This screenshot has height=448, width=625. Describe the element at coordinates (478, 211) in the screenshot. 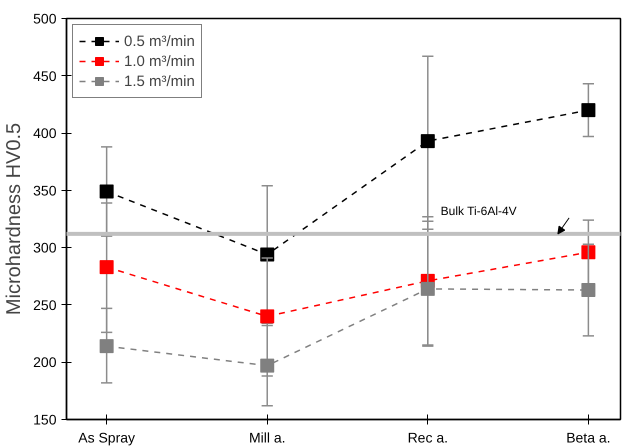

I see `ref-line-label: Bulk Ti-6Al-4V` at that location.